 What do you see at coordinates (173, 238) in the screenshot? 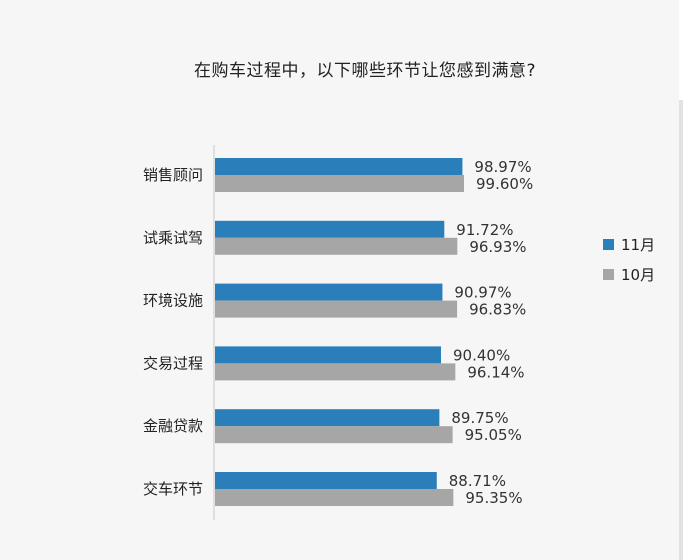
I see `category-label: 试乘试驾` at bounding box center [173, 238].